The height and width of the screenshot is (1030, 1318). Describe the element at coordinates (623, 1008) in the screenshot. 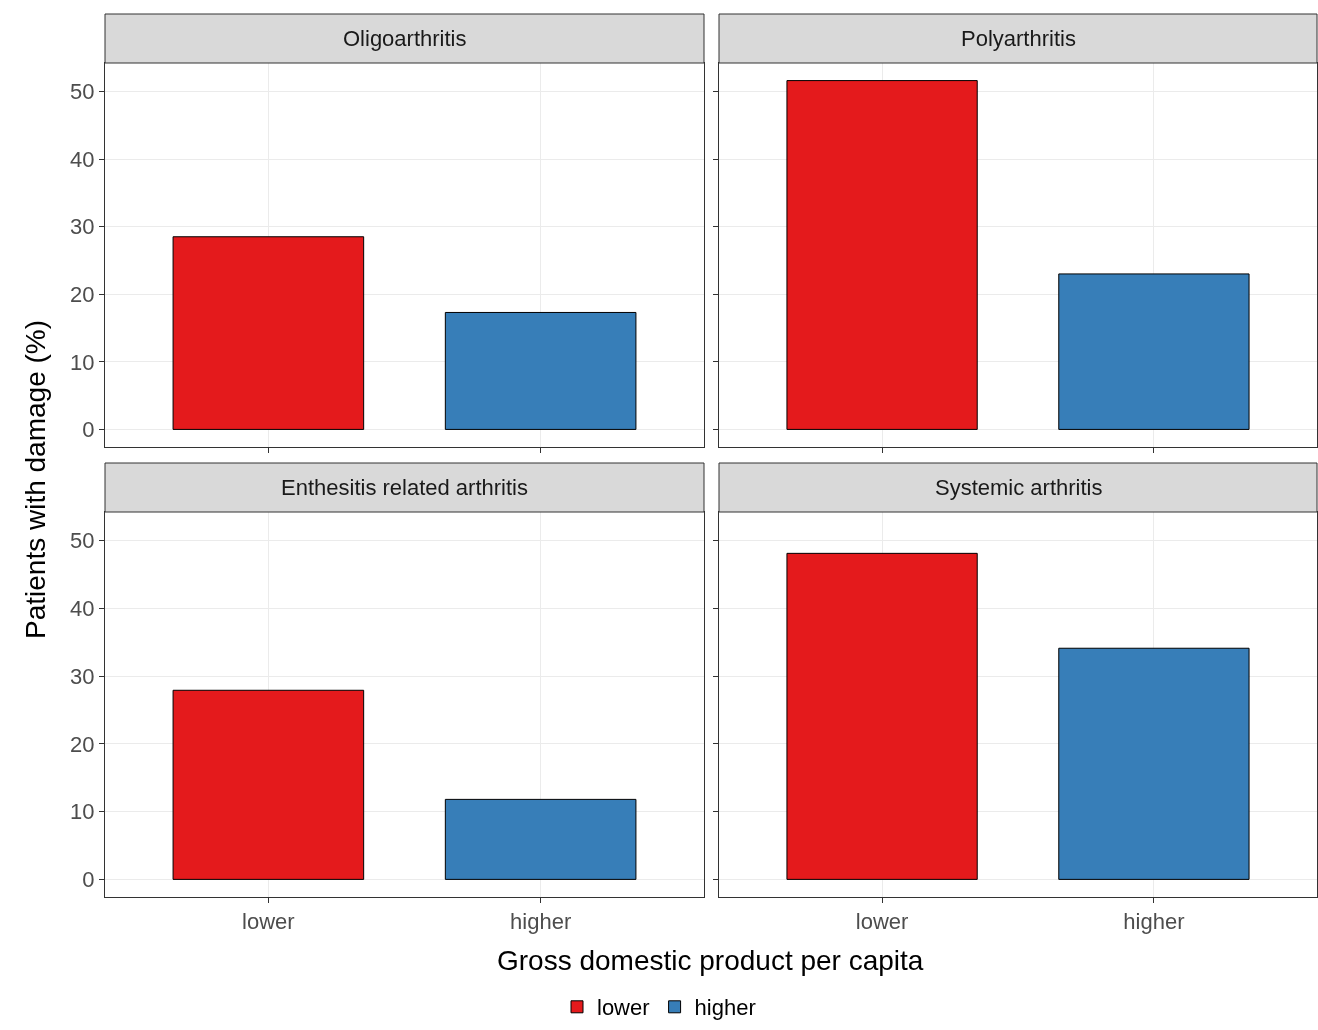

I see `legend-label: lower` at that location.